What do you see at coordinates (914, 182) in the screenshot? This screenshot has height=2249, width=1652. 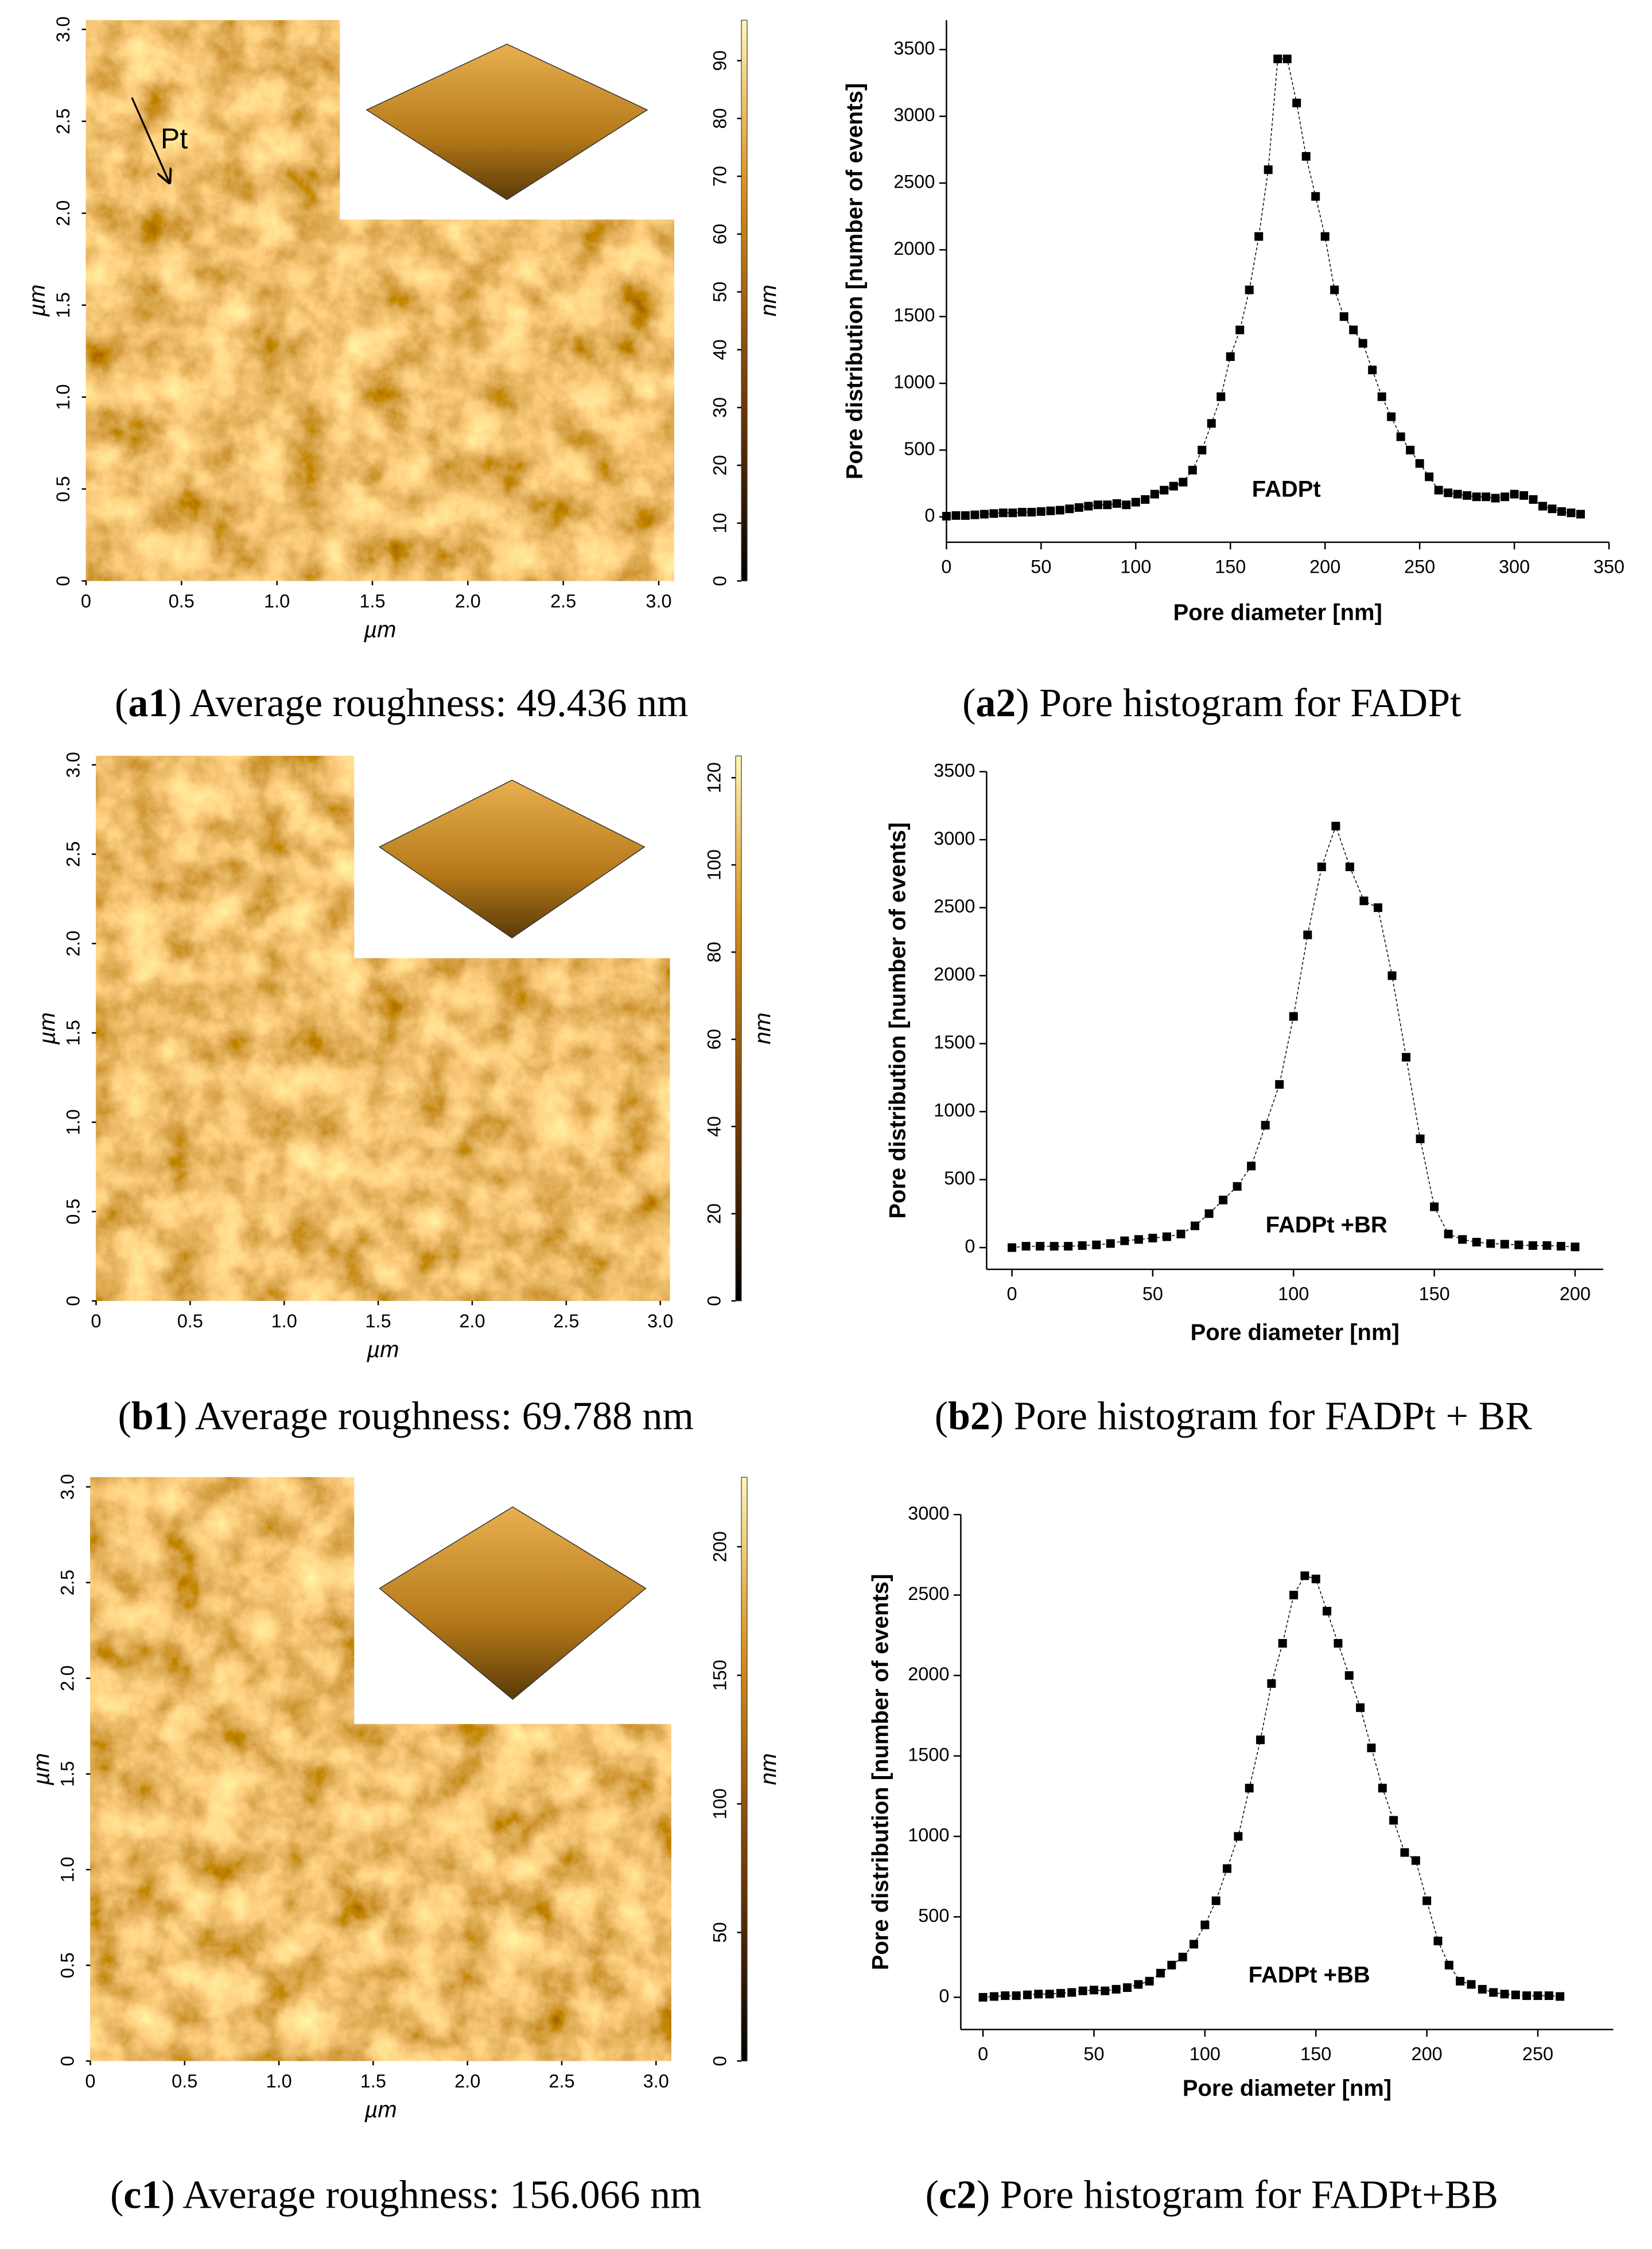 I see `y-tick-label: 2500` at bounding box center [914, 182].